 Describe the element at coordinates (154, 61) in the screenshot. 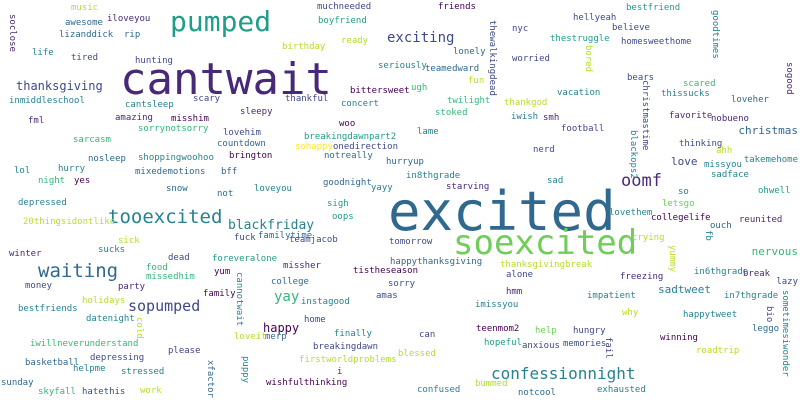

I see `word-hunting: hunting` at that location.